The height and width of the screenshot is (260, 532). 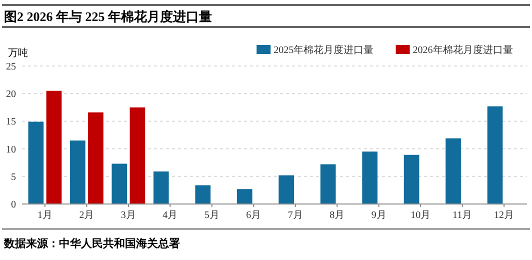 I want to click on x-tick-label: 11月, so click(x=462, y=215).